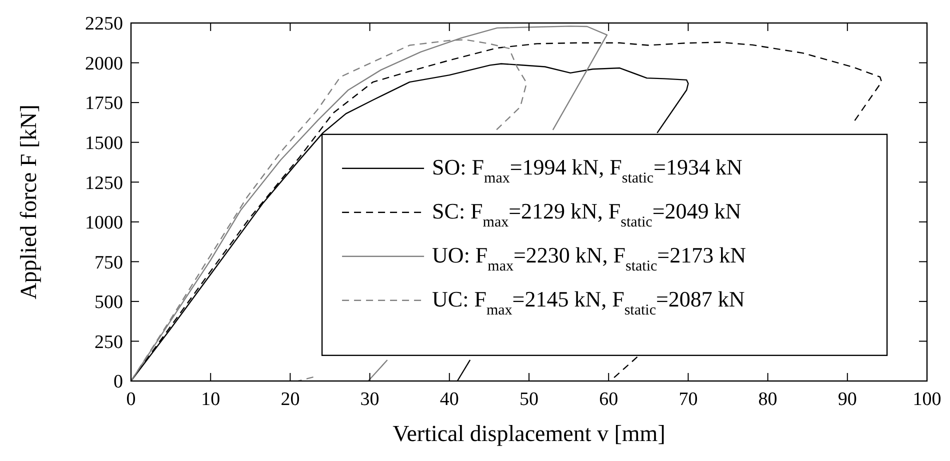 The height and width of the screenshot is (461, 950). I want to click on x-tick-label: 100, so click(927, 399).